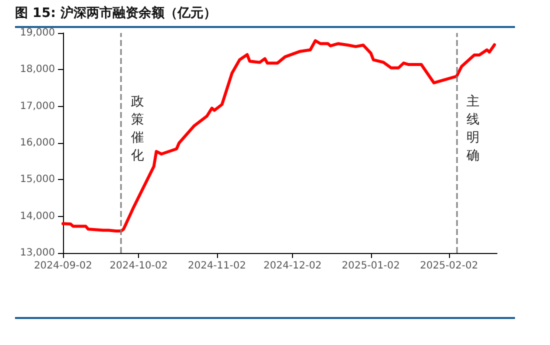  Describe the element at coordinates (63, 266) in the screenshot. I see `x-tick-label: 2024-09-02` at that location.